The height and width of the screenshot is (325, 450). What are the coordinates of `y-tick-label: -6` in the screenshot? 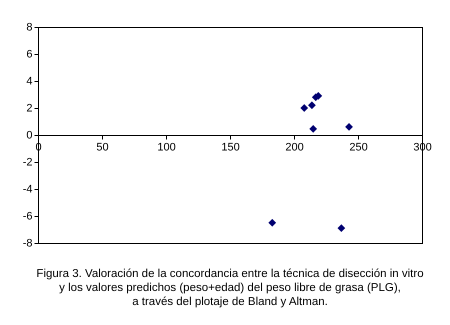 It's located at (27, 216).